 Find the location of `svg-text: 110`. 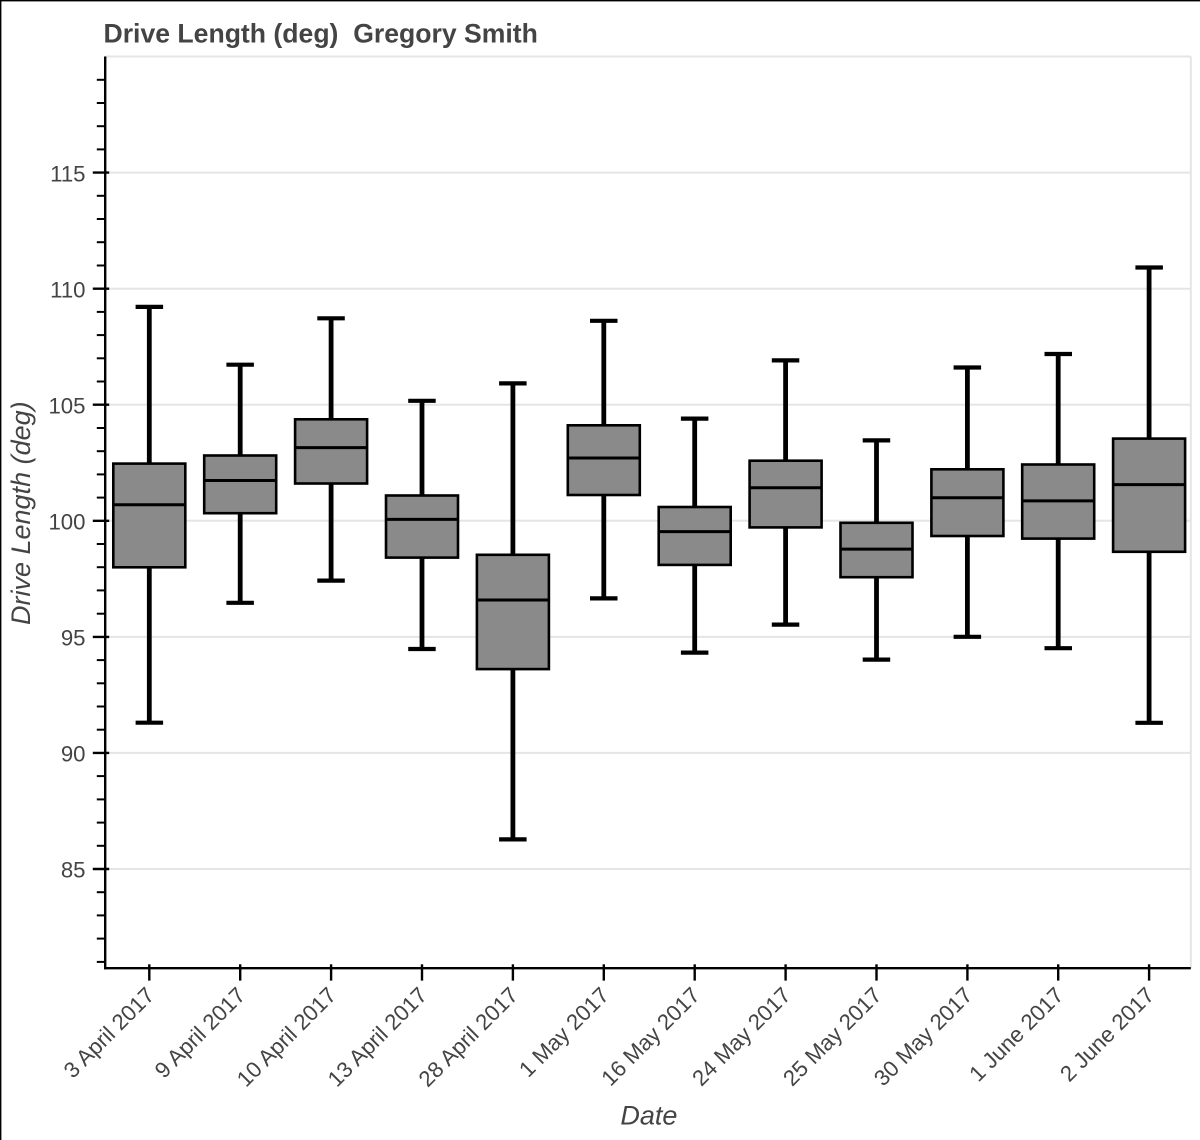

svg-text: 110 is located at coordinates (67, 289).